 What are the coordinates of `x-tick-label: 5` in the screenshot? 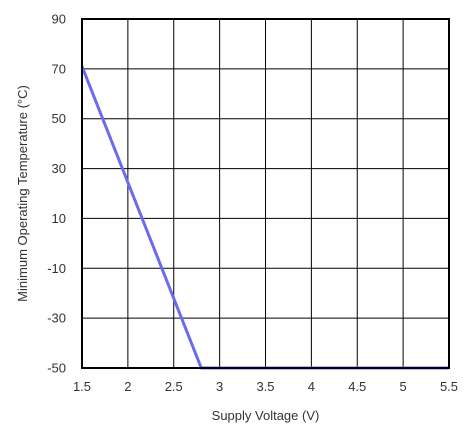 It's located at (403, 386).